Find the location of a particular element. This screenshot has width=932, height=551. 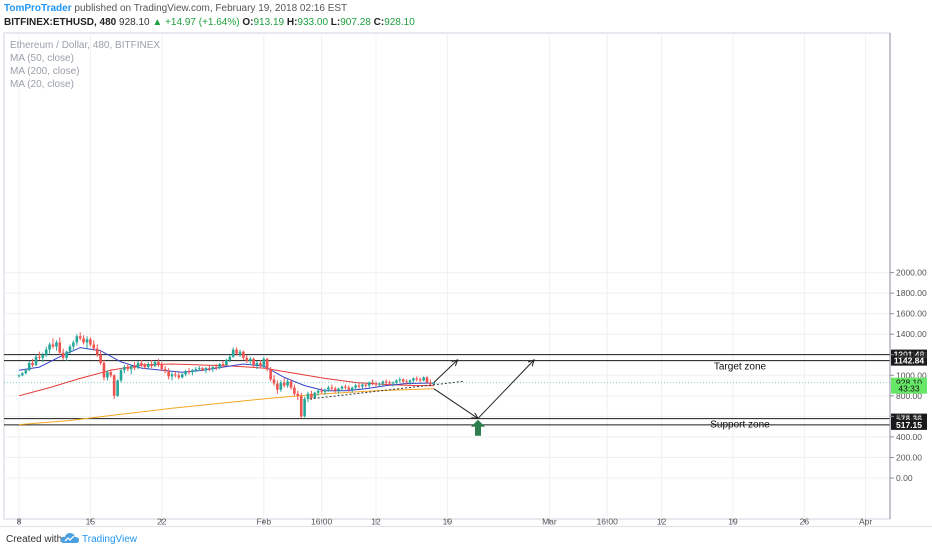

support-arrow-icon is located at coordinates (478, 427).